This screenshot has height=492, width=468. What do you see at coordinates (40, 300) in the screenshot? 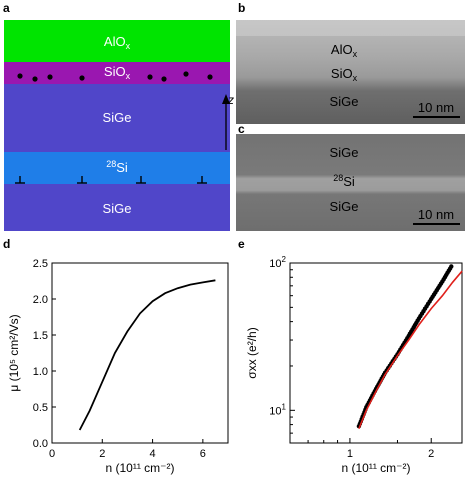
I see `chart-d-ytick-label: 2.0` at bounding box center [40, 300].